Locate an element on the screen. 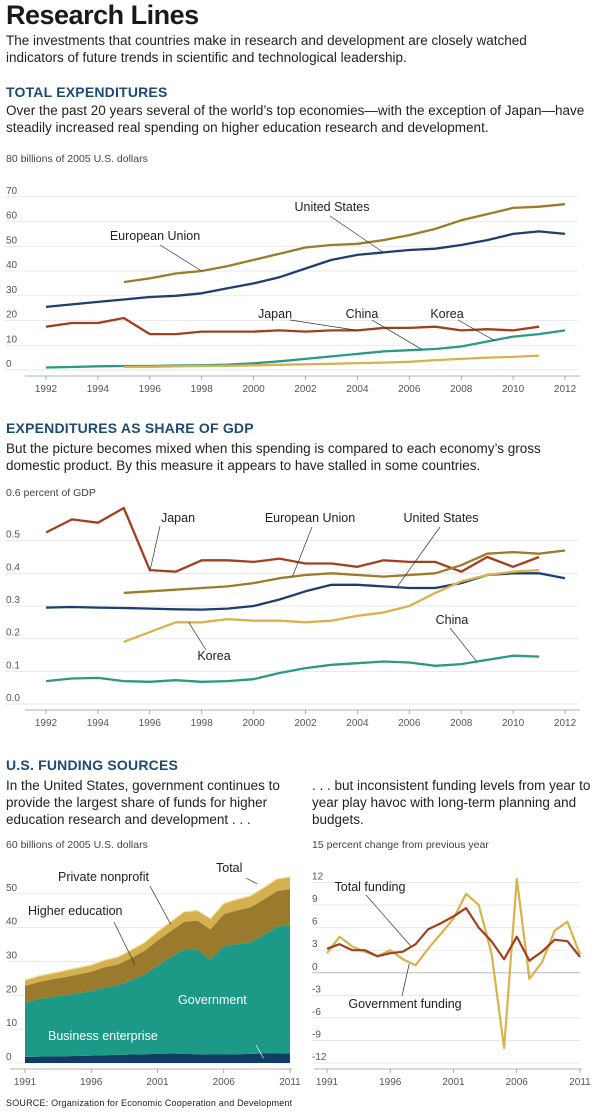 This screenshot has width=600, height=1113. series-label-european-union: European Union is located at coordinates (155, 236).